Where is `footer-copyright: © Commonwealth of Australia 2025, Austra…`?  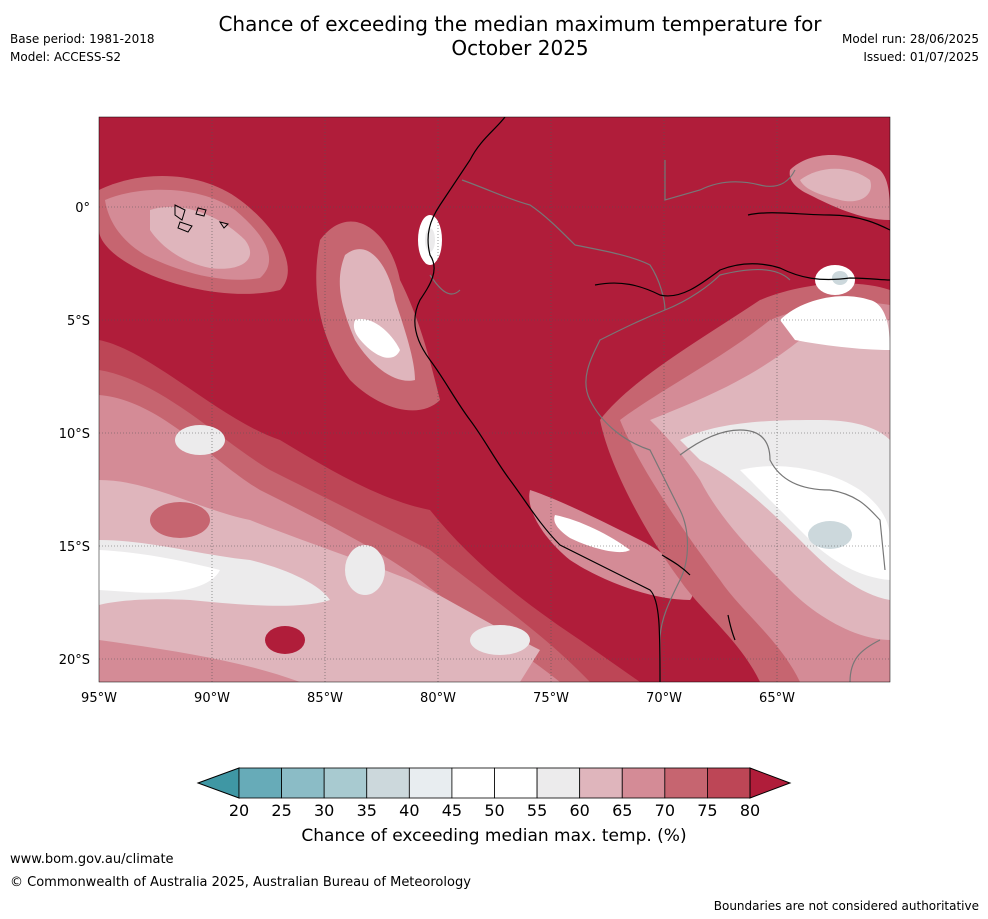
footer-copyright: © Commonwealth of Australia 2025, Austra… is located at coordinates (240, 882).